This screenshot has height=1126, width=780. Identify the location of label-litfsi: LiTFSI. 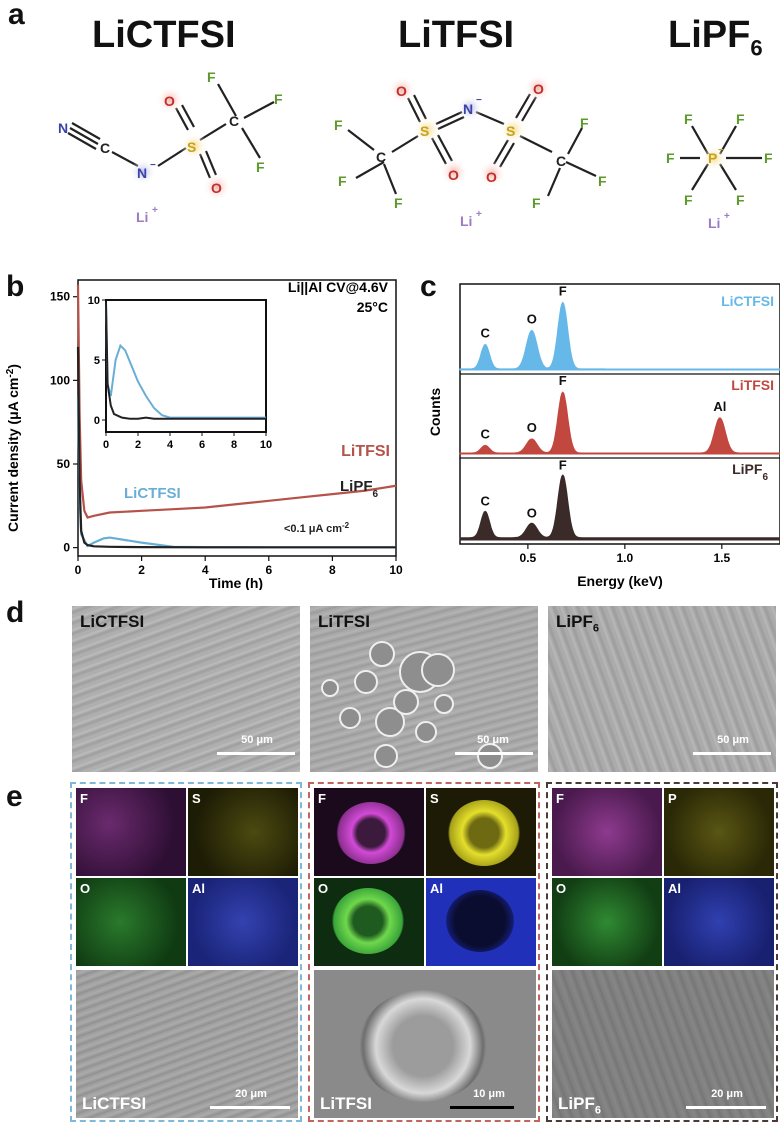
(365, 451).